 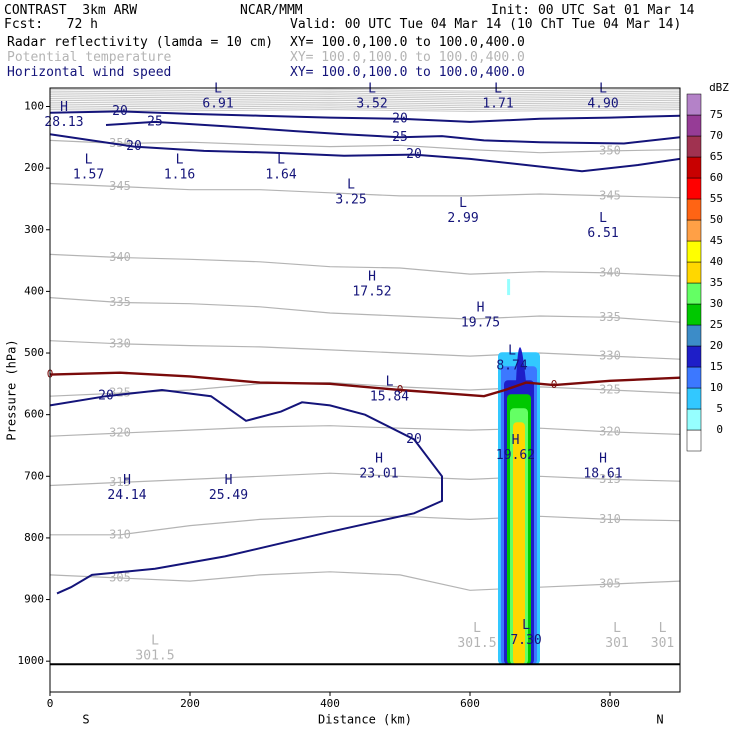 What do you see at coordinates (120, 534) in the screenshot?
I see `theta-contour-label: 310` at bounding box center [120, 534].